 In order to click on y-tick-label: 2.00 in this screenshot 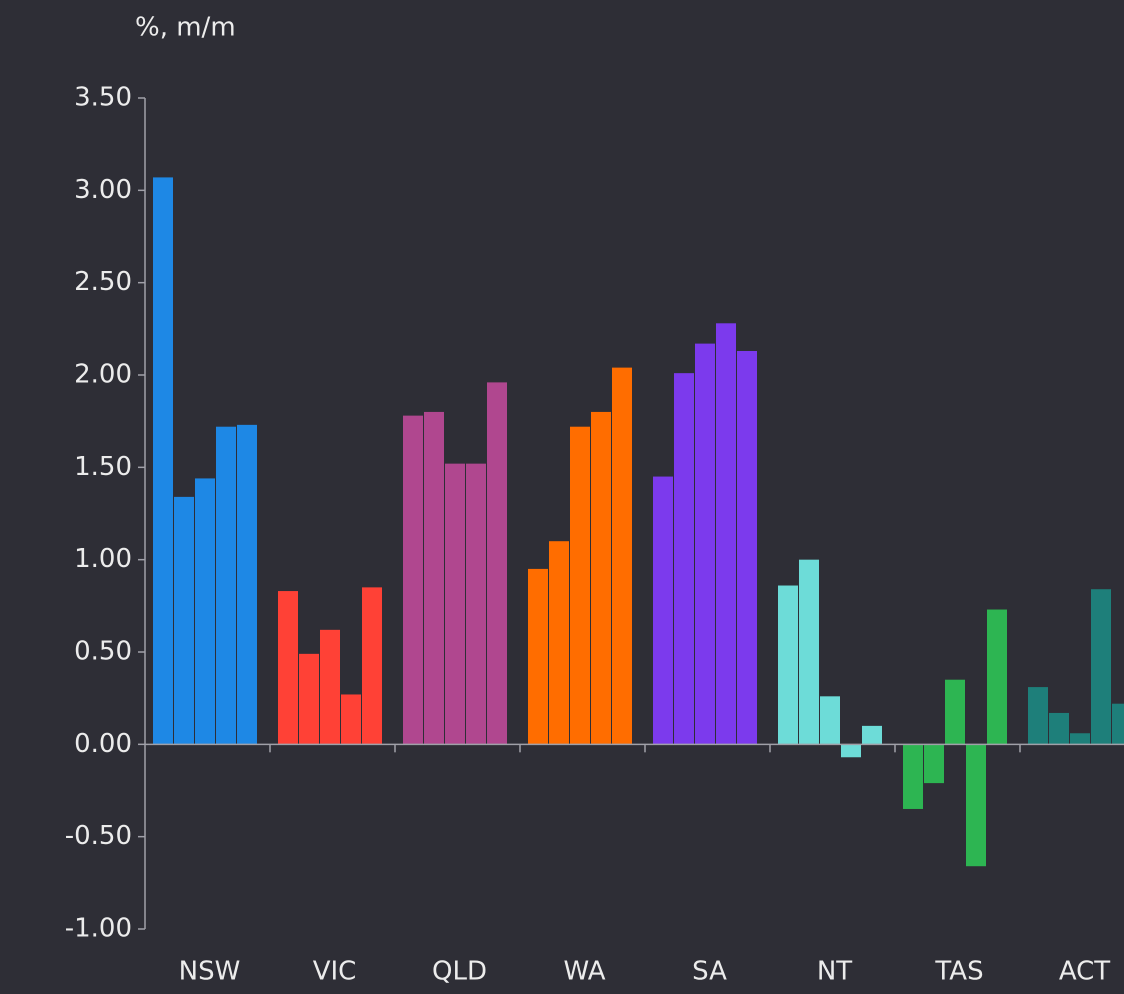, I will do `click(103, 375)`.